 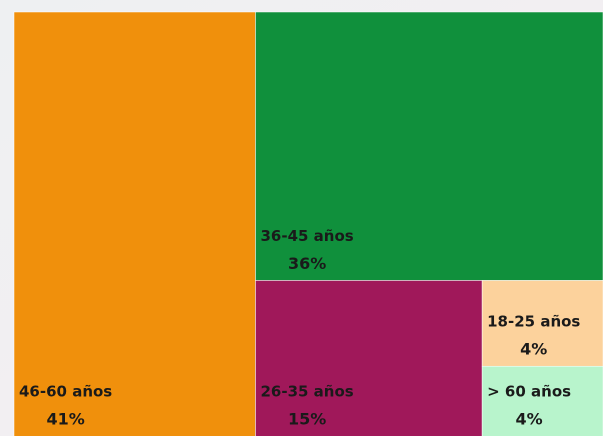 What do you see at coordinates (65, 419) in the screenshot?
I see `cell-value-label: 41%` at bounding box center [65, 419].